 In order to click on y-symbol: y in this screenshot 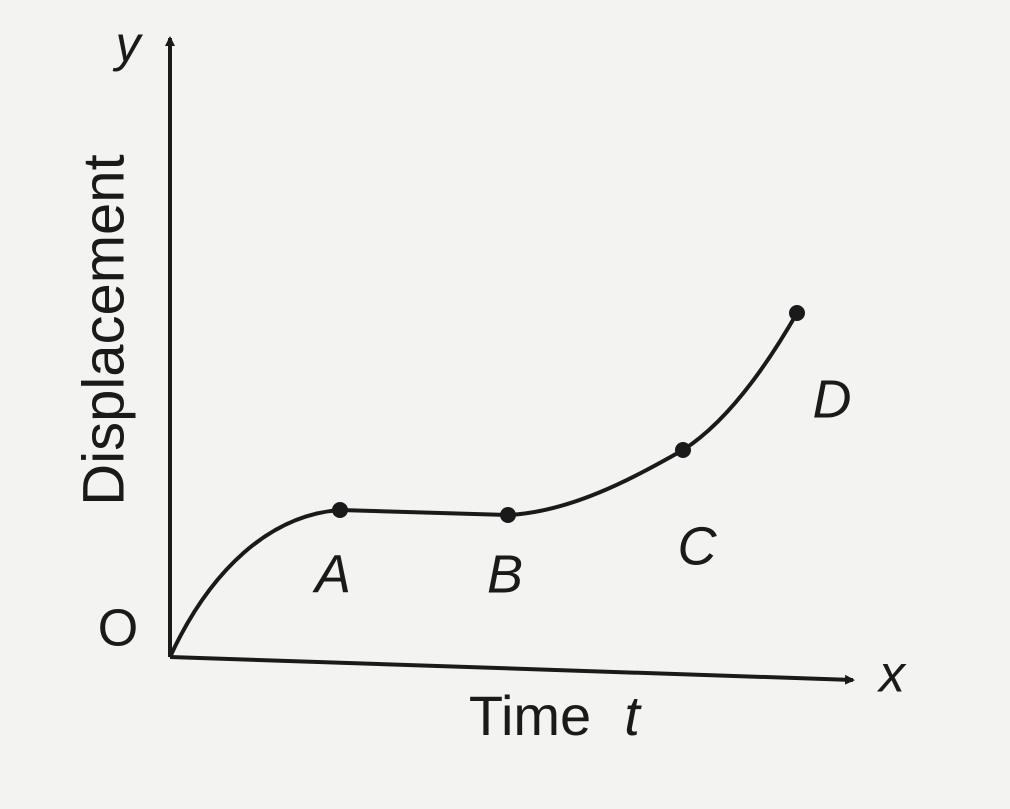, I will do `click(128, 44)`.